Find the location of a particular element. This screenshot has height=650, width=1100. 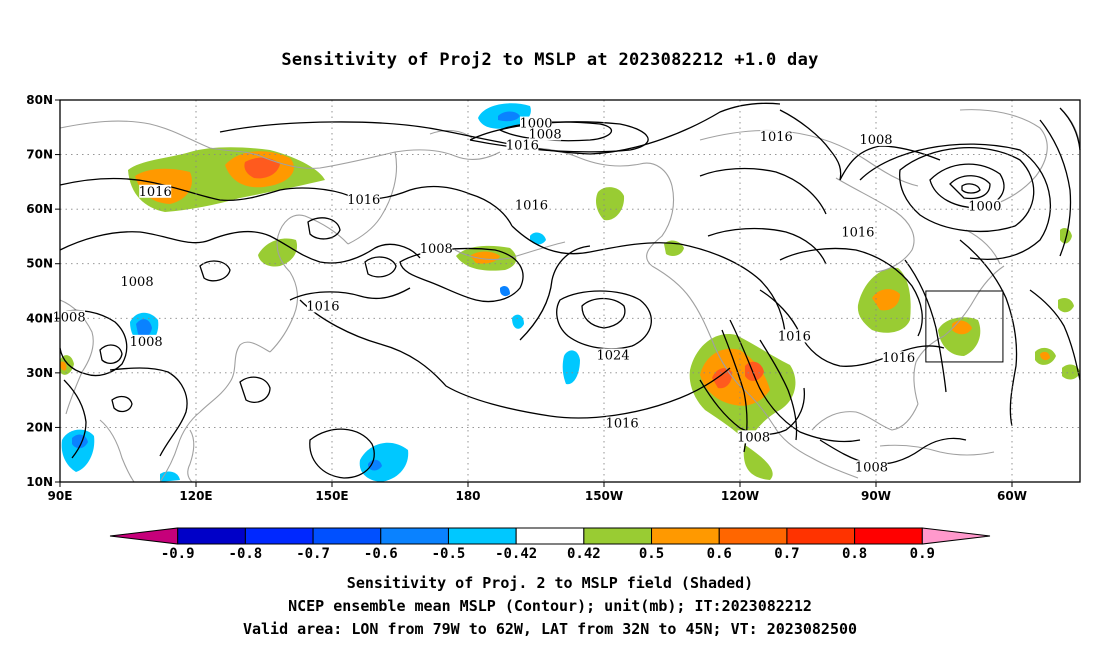

colorbar-label: 0.42 is located at coordinates (584, 554).